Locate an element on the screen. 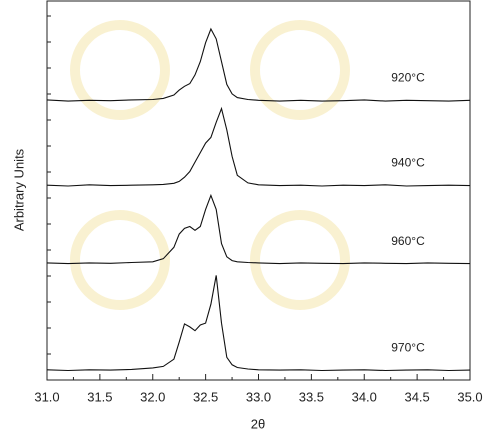 This screenshot has width=484, height=438. series-label: 960°C is located at coordinates (408, 241).